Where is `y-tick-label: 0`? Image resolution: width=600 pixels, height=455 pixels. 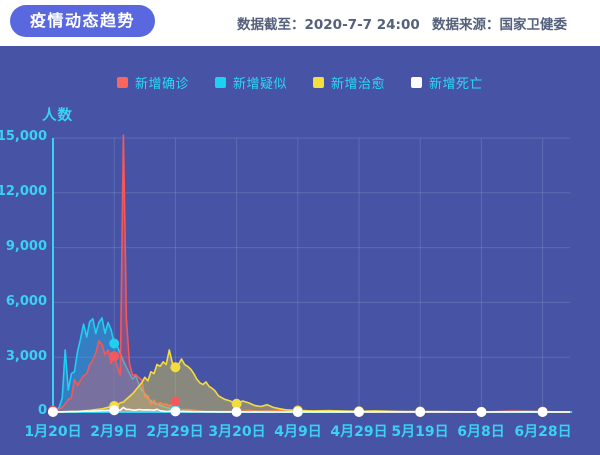
y-tick-label: 0 is located at coordinates (42, 410).